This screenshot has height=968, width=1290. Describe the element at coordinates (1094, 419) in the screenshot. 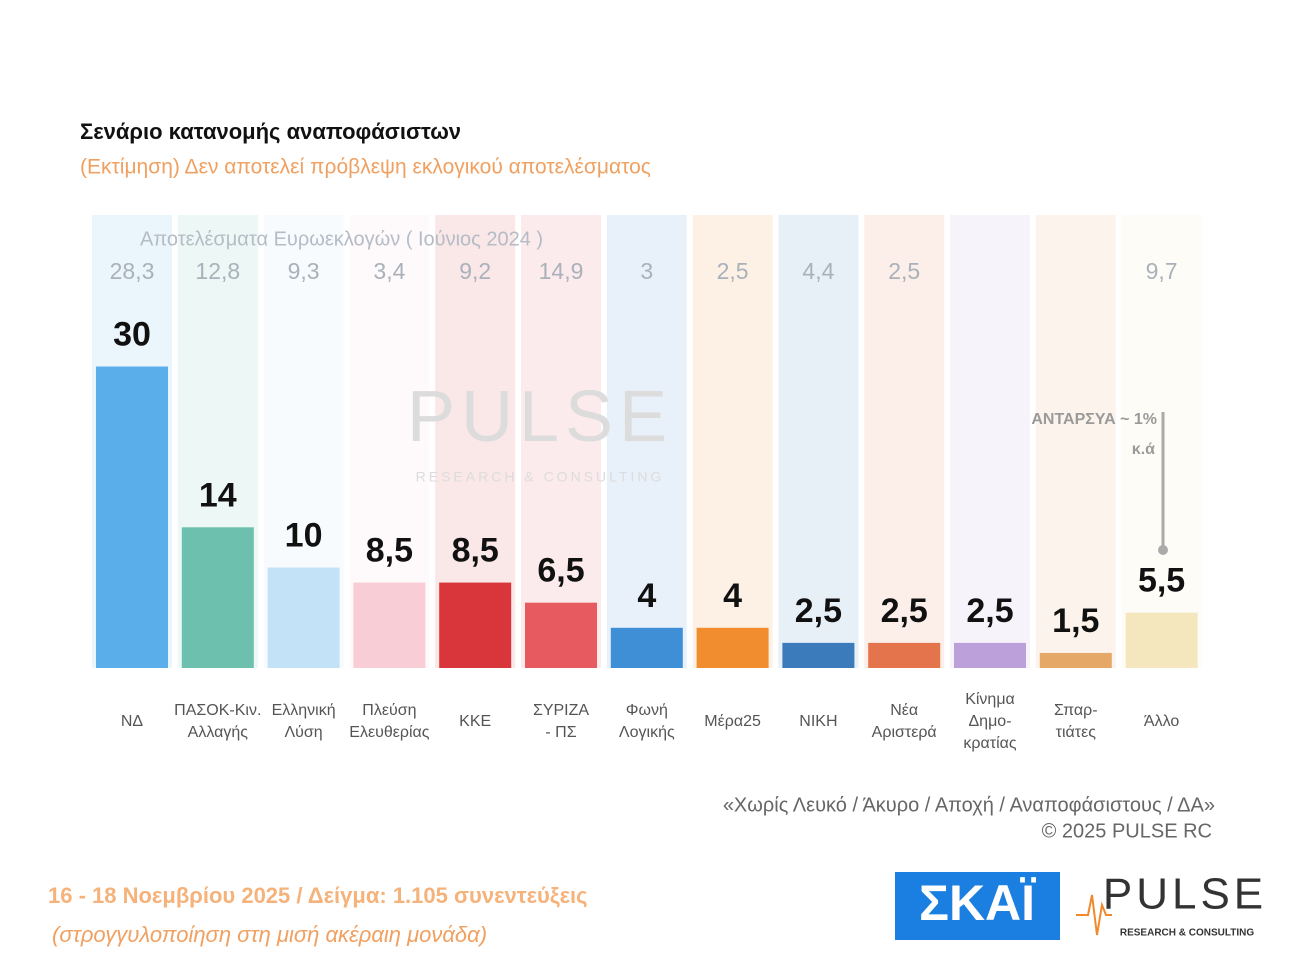

I see `annotation: ΑΝΤΑΡΣΥΑ ~ 1%` at that location.